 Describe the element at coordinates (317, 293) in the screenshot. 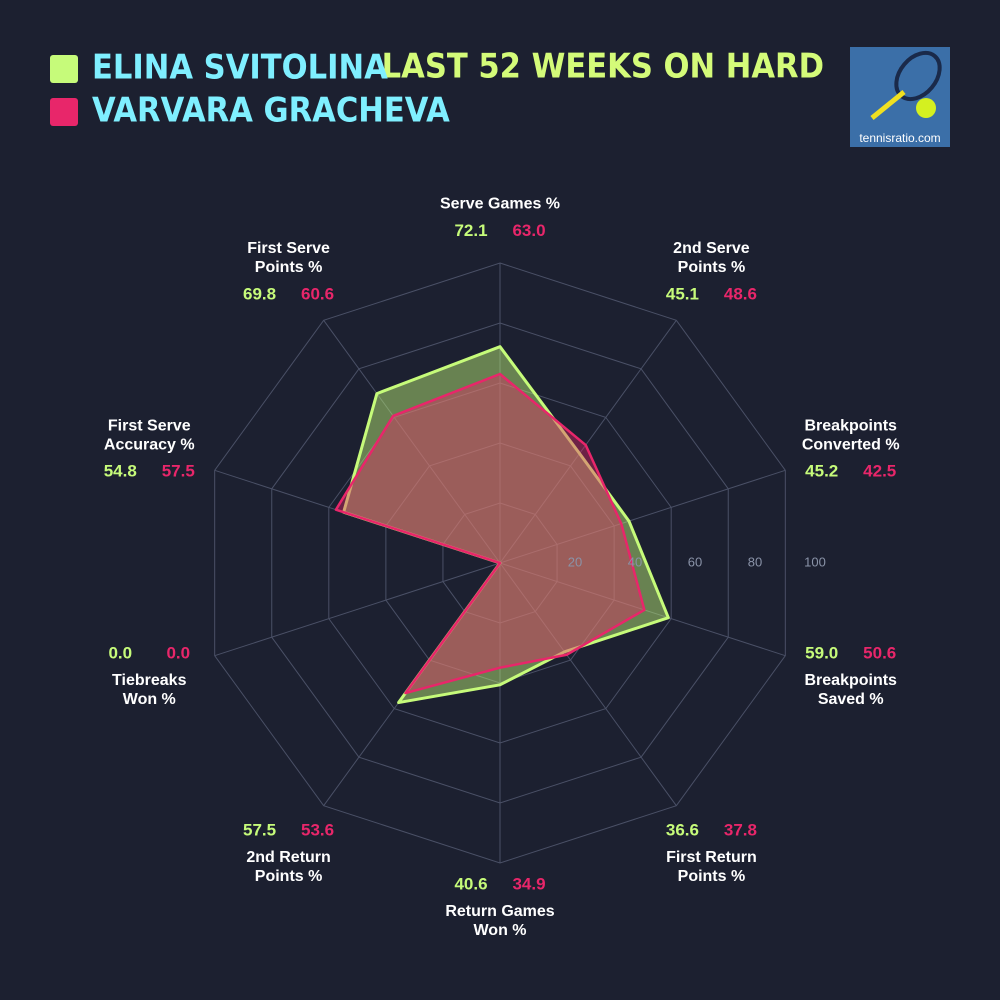

I see `value-label: 60.6` at that location.